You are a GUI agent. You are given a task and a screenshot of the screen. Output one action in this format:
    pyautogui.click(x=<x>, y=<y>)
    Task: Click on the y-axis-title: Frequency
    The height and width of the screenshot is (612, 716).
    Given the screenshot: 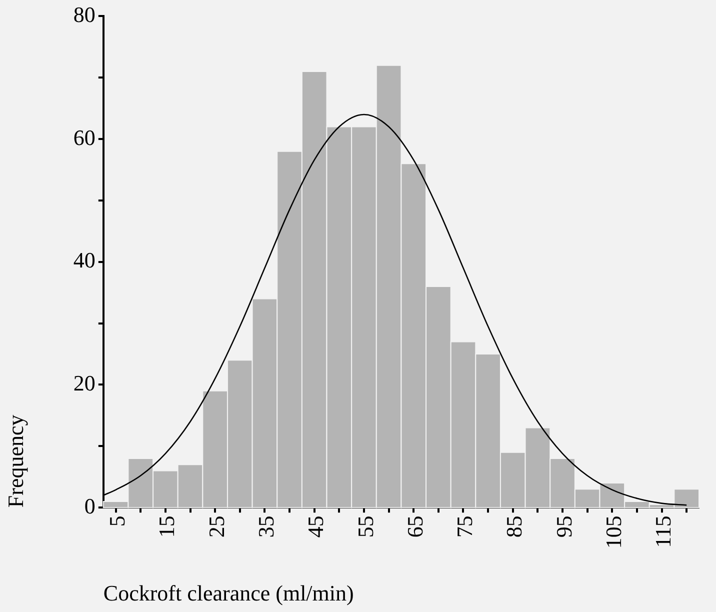 What is the action you would take?
    pyautogui.click(x=15, y=461)
    